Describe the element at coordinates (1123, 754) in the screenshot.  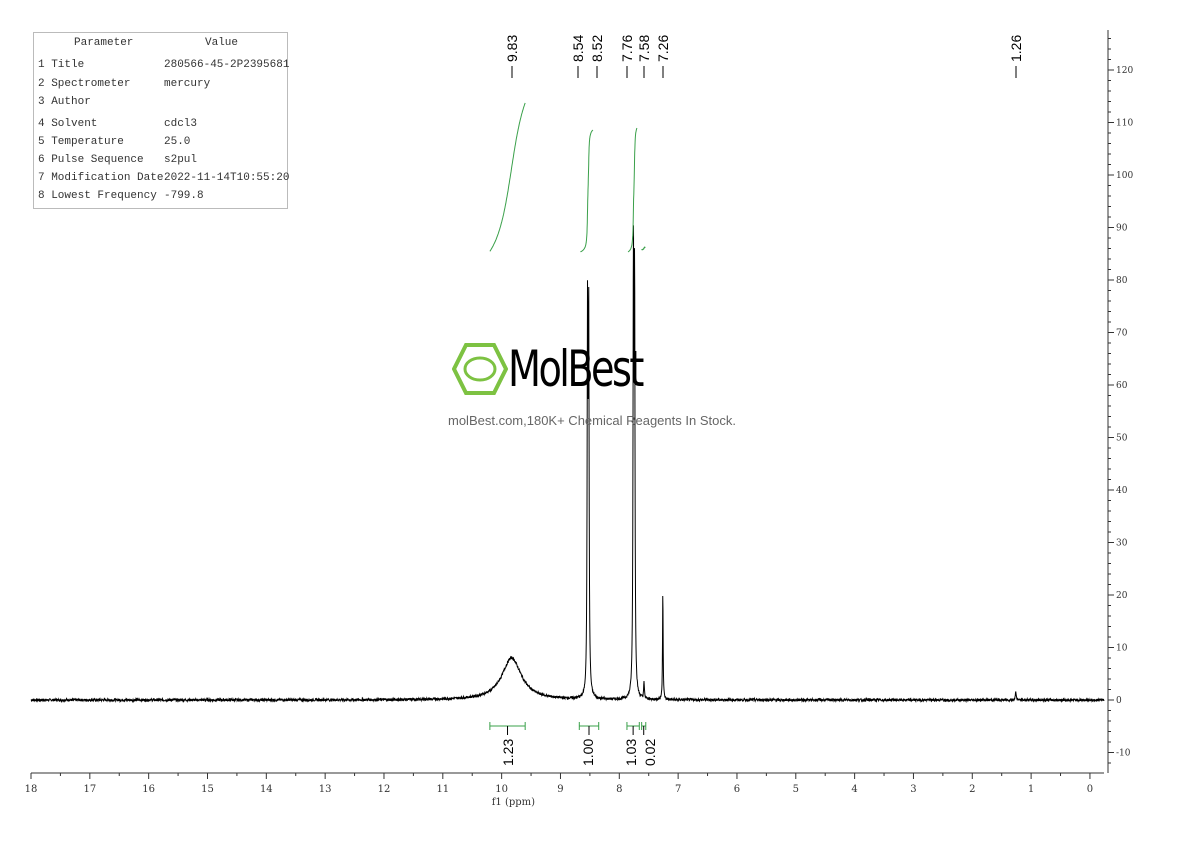
I see `y-tick-label: -10` at that location.